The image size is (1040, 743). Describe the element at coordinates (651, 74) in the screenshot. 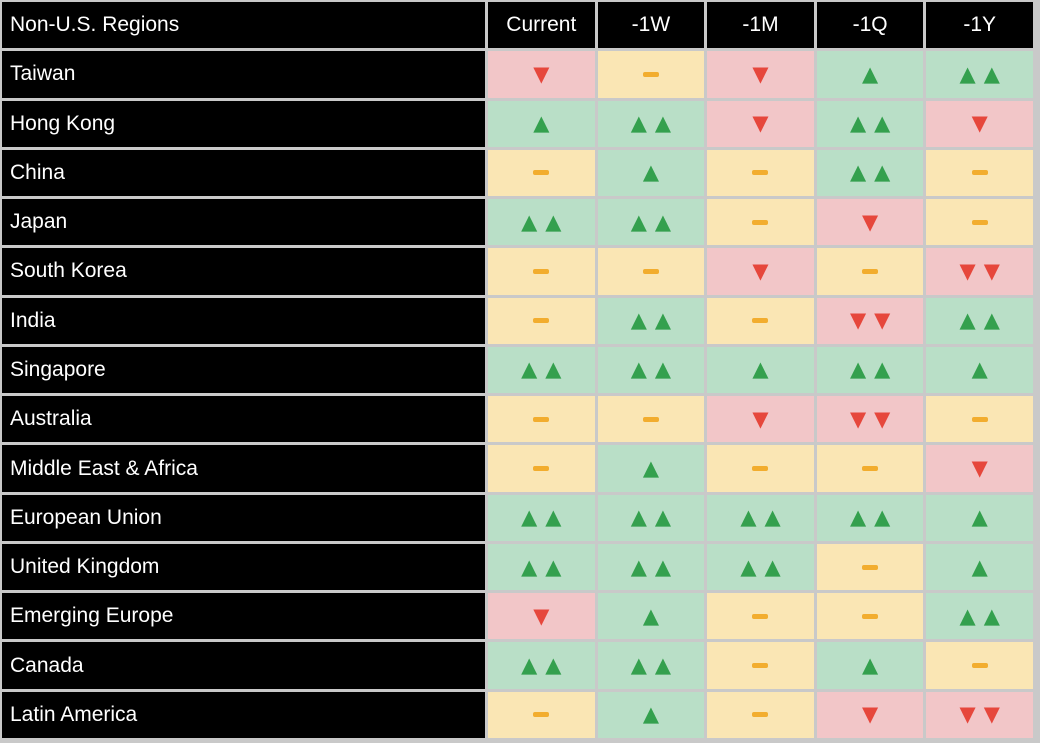

I see `signal-cell-taiwan-1w` at that location.